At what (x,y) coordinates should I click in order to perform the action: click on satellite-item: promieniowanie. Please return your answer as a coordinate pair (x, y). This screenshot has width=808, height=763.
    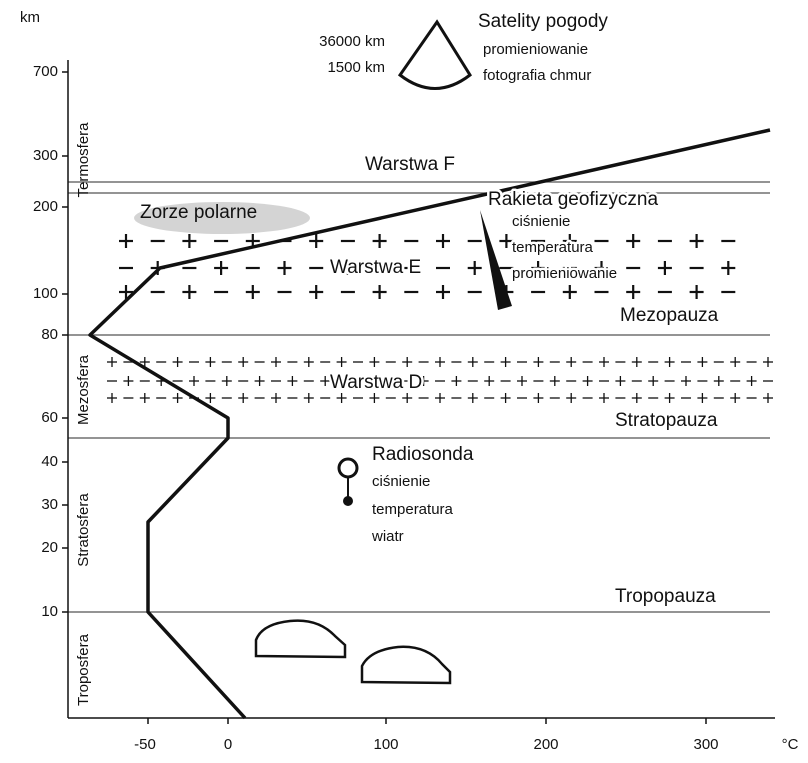
    Looking at the image, I should click on (535, 49).